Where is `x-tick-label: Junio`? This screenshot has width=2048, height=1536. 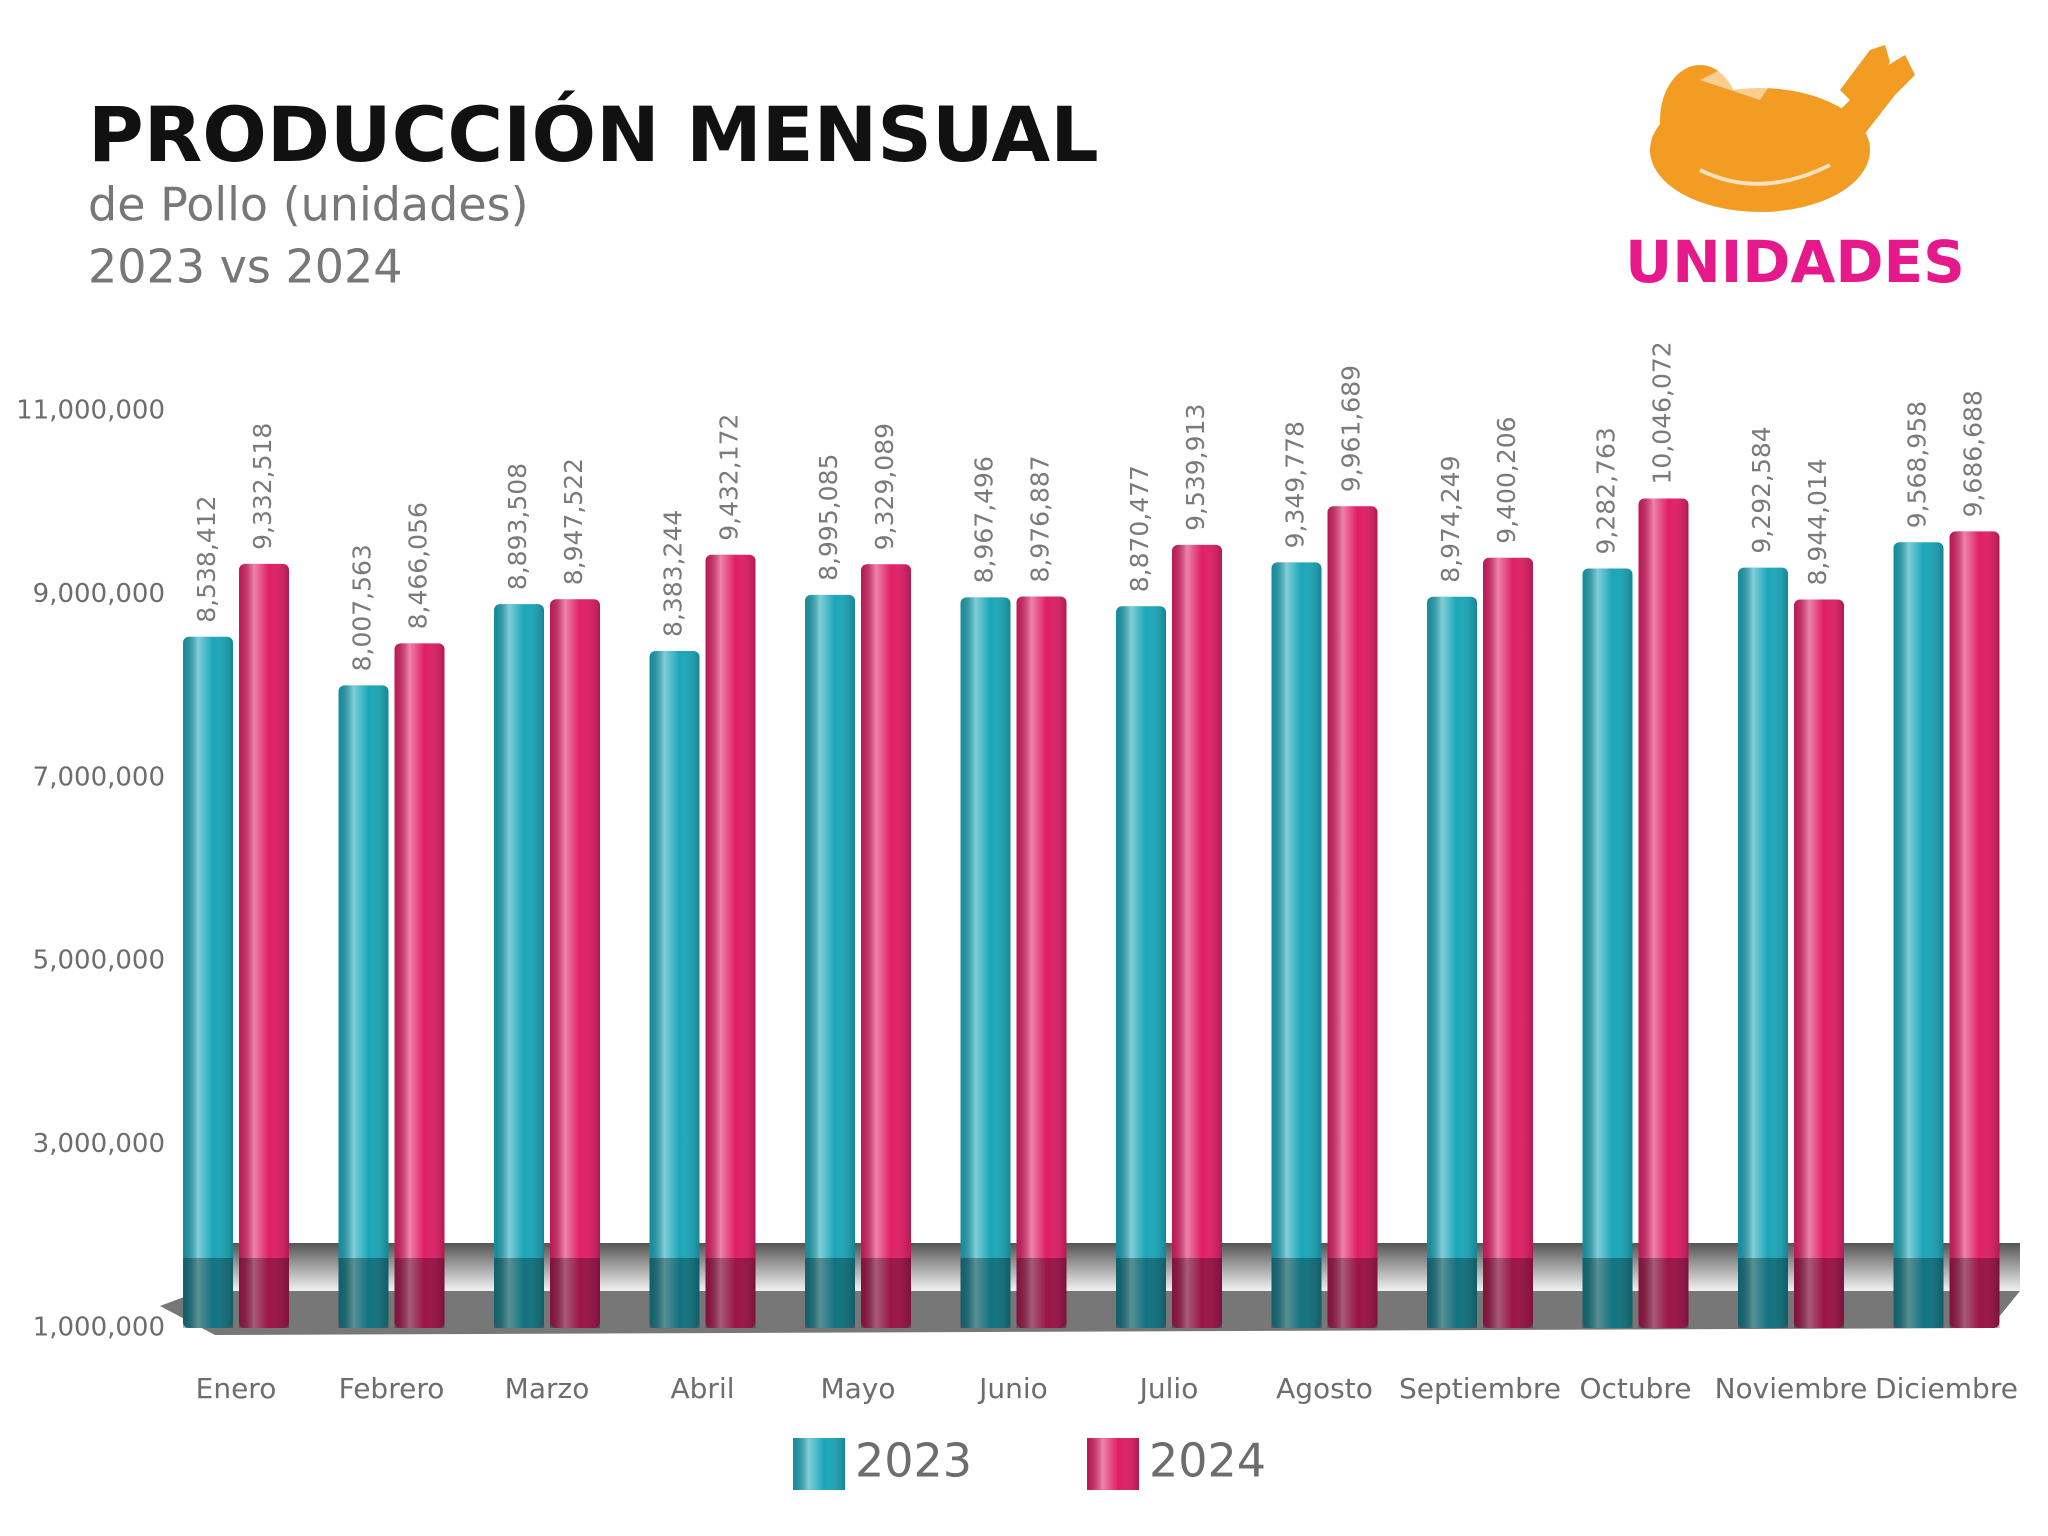 x-tick-label: Junio is located at coordinates (1012, 1388).